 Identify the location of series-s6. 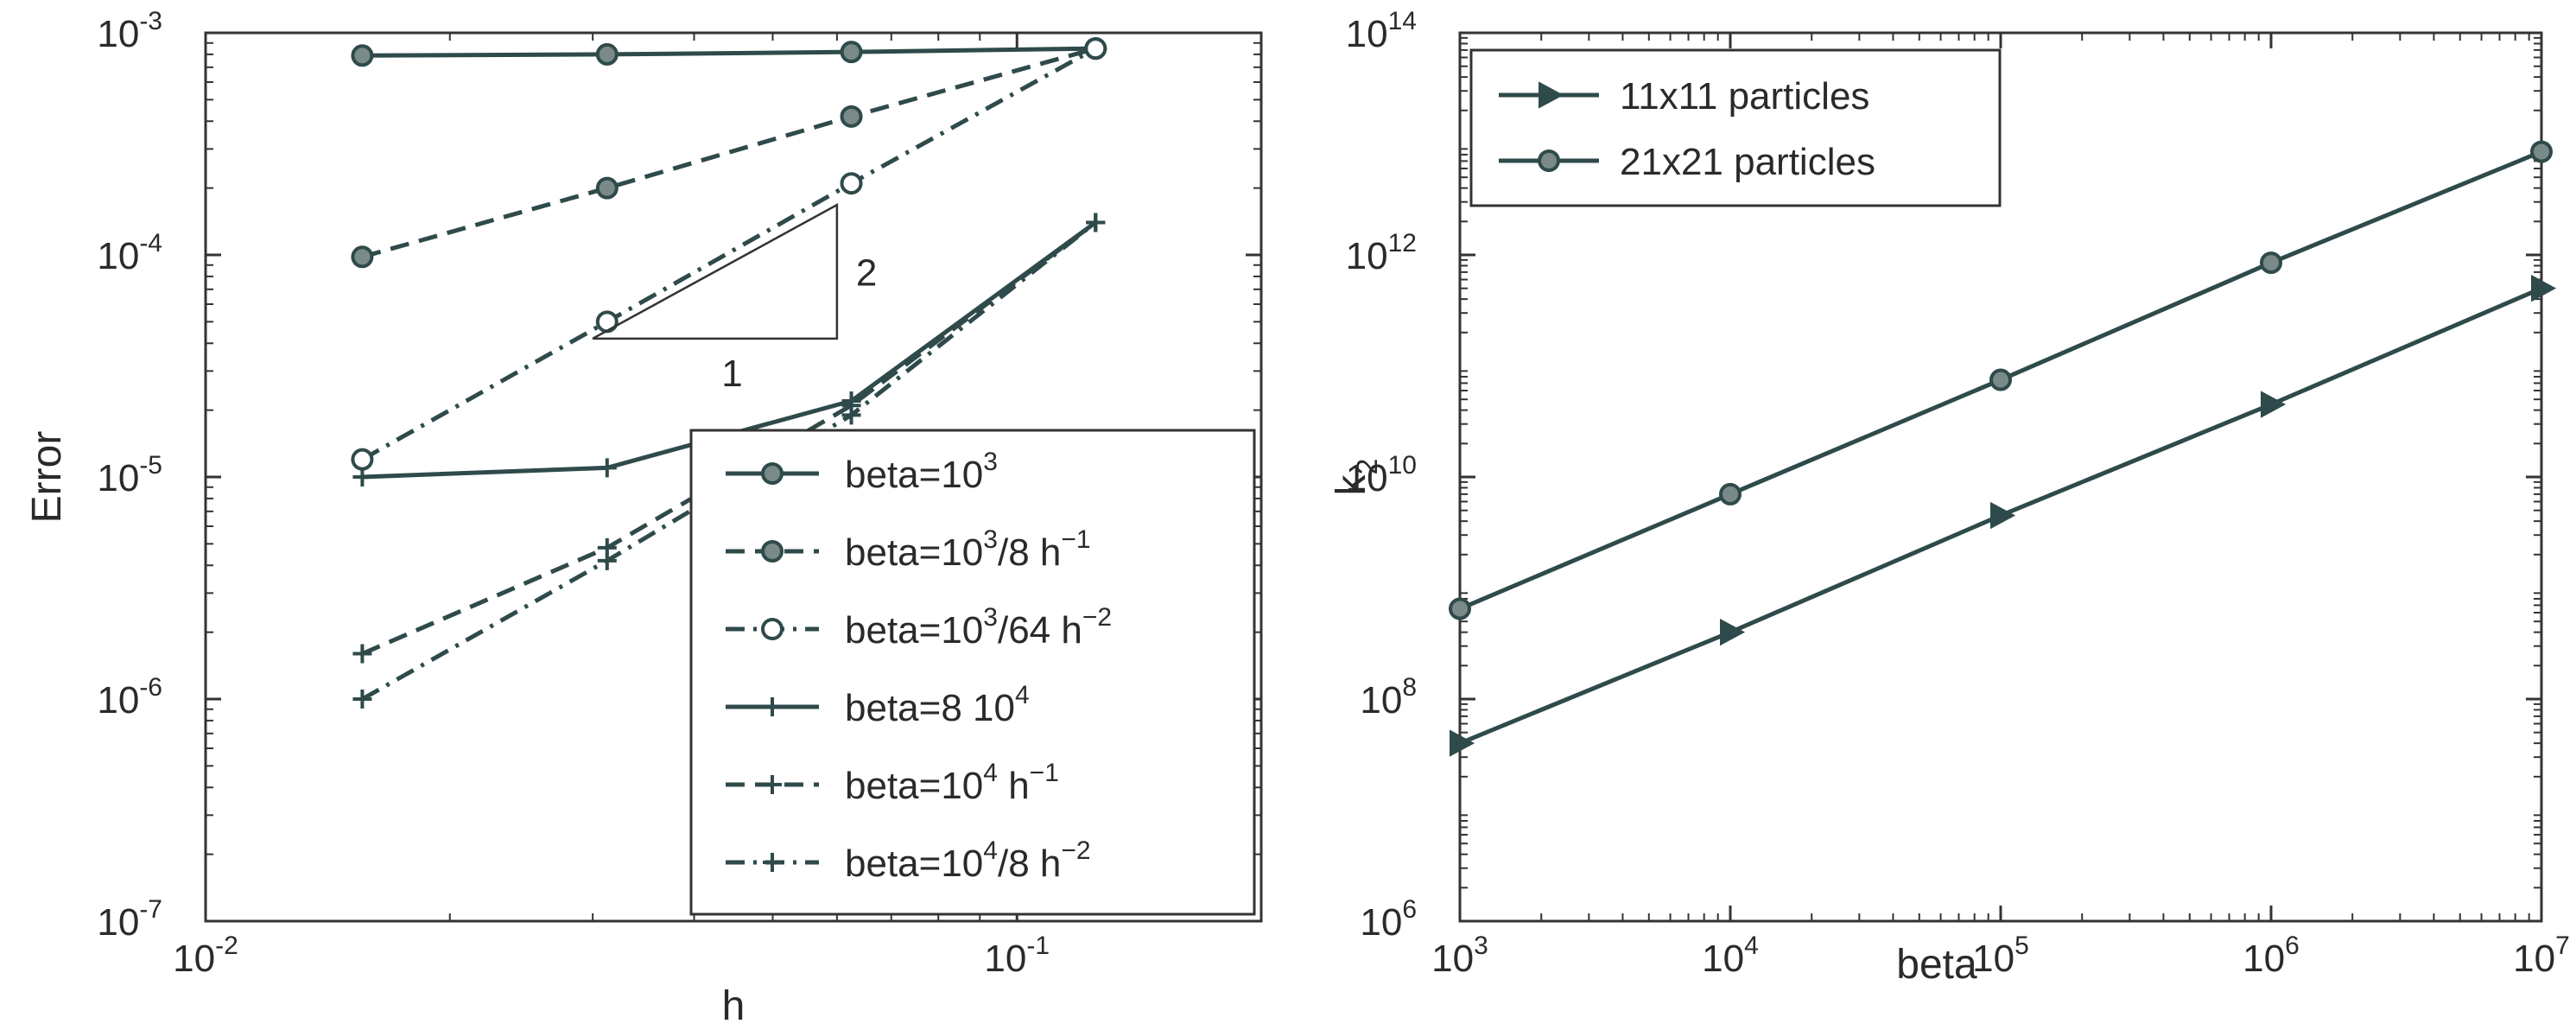
(729, 461).